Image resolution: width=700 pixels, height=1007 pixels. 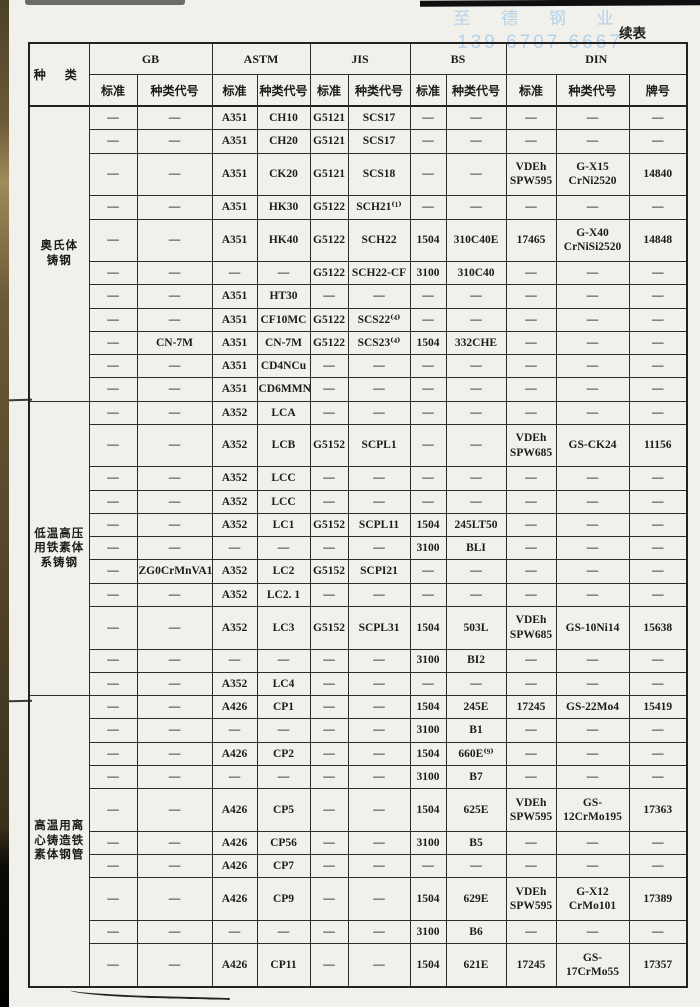 What do you see at coordinates (358, 141) in the screenshot?
I see `table-row: — — A351 CH20 G5121 SCS17— — — — —` at bounding box center [358, 141].